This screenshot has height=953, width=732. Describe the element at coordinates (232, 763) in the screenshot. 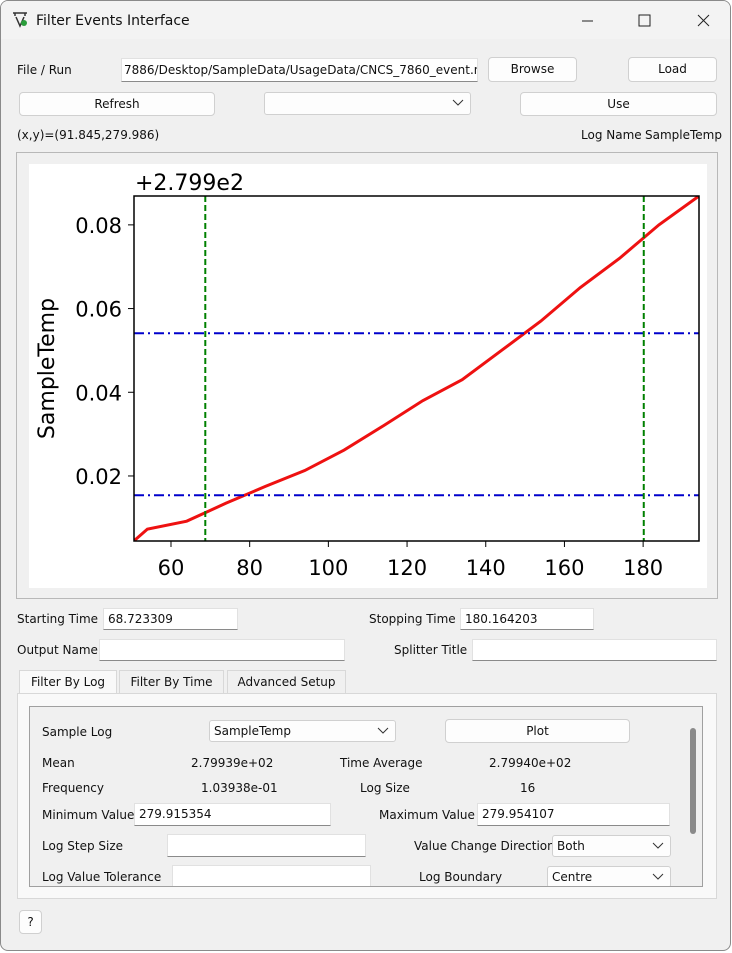

I see `mean-value: 2.79939e+02` at that location.